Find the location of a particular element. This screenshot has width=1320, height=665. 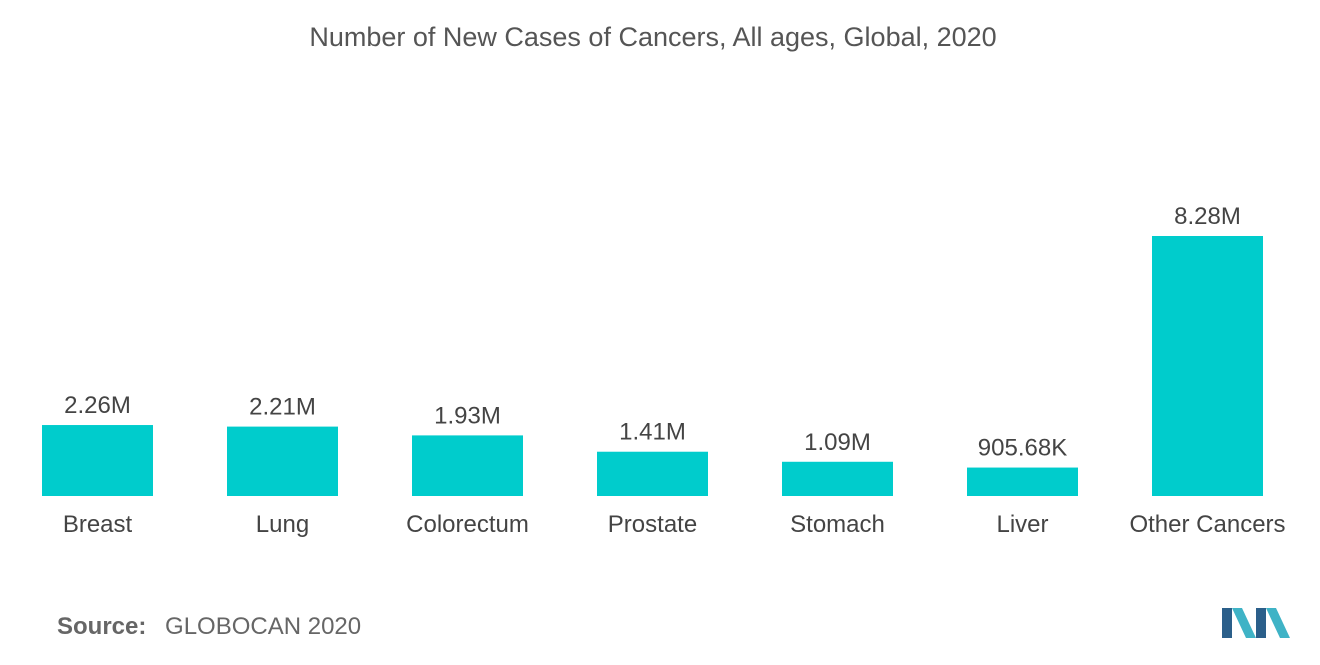

value-label-colorectum: 1.93M is located at coordinates (467, 415).